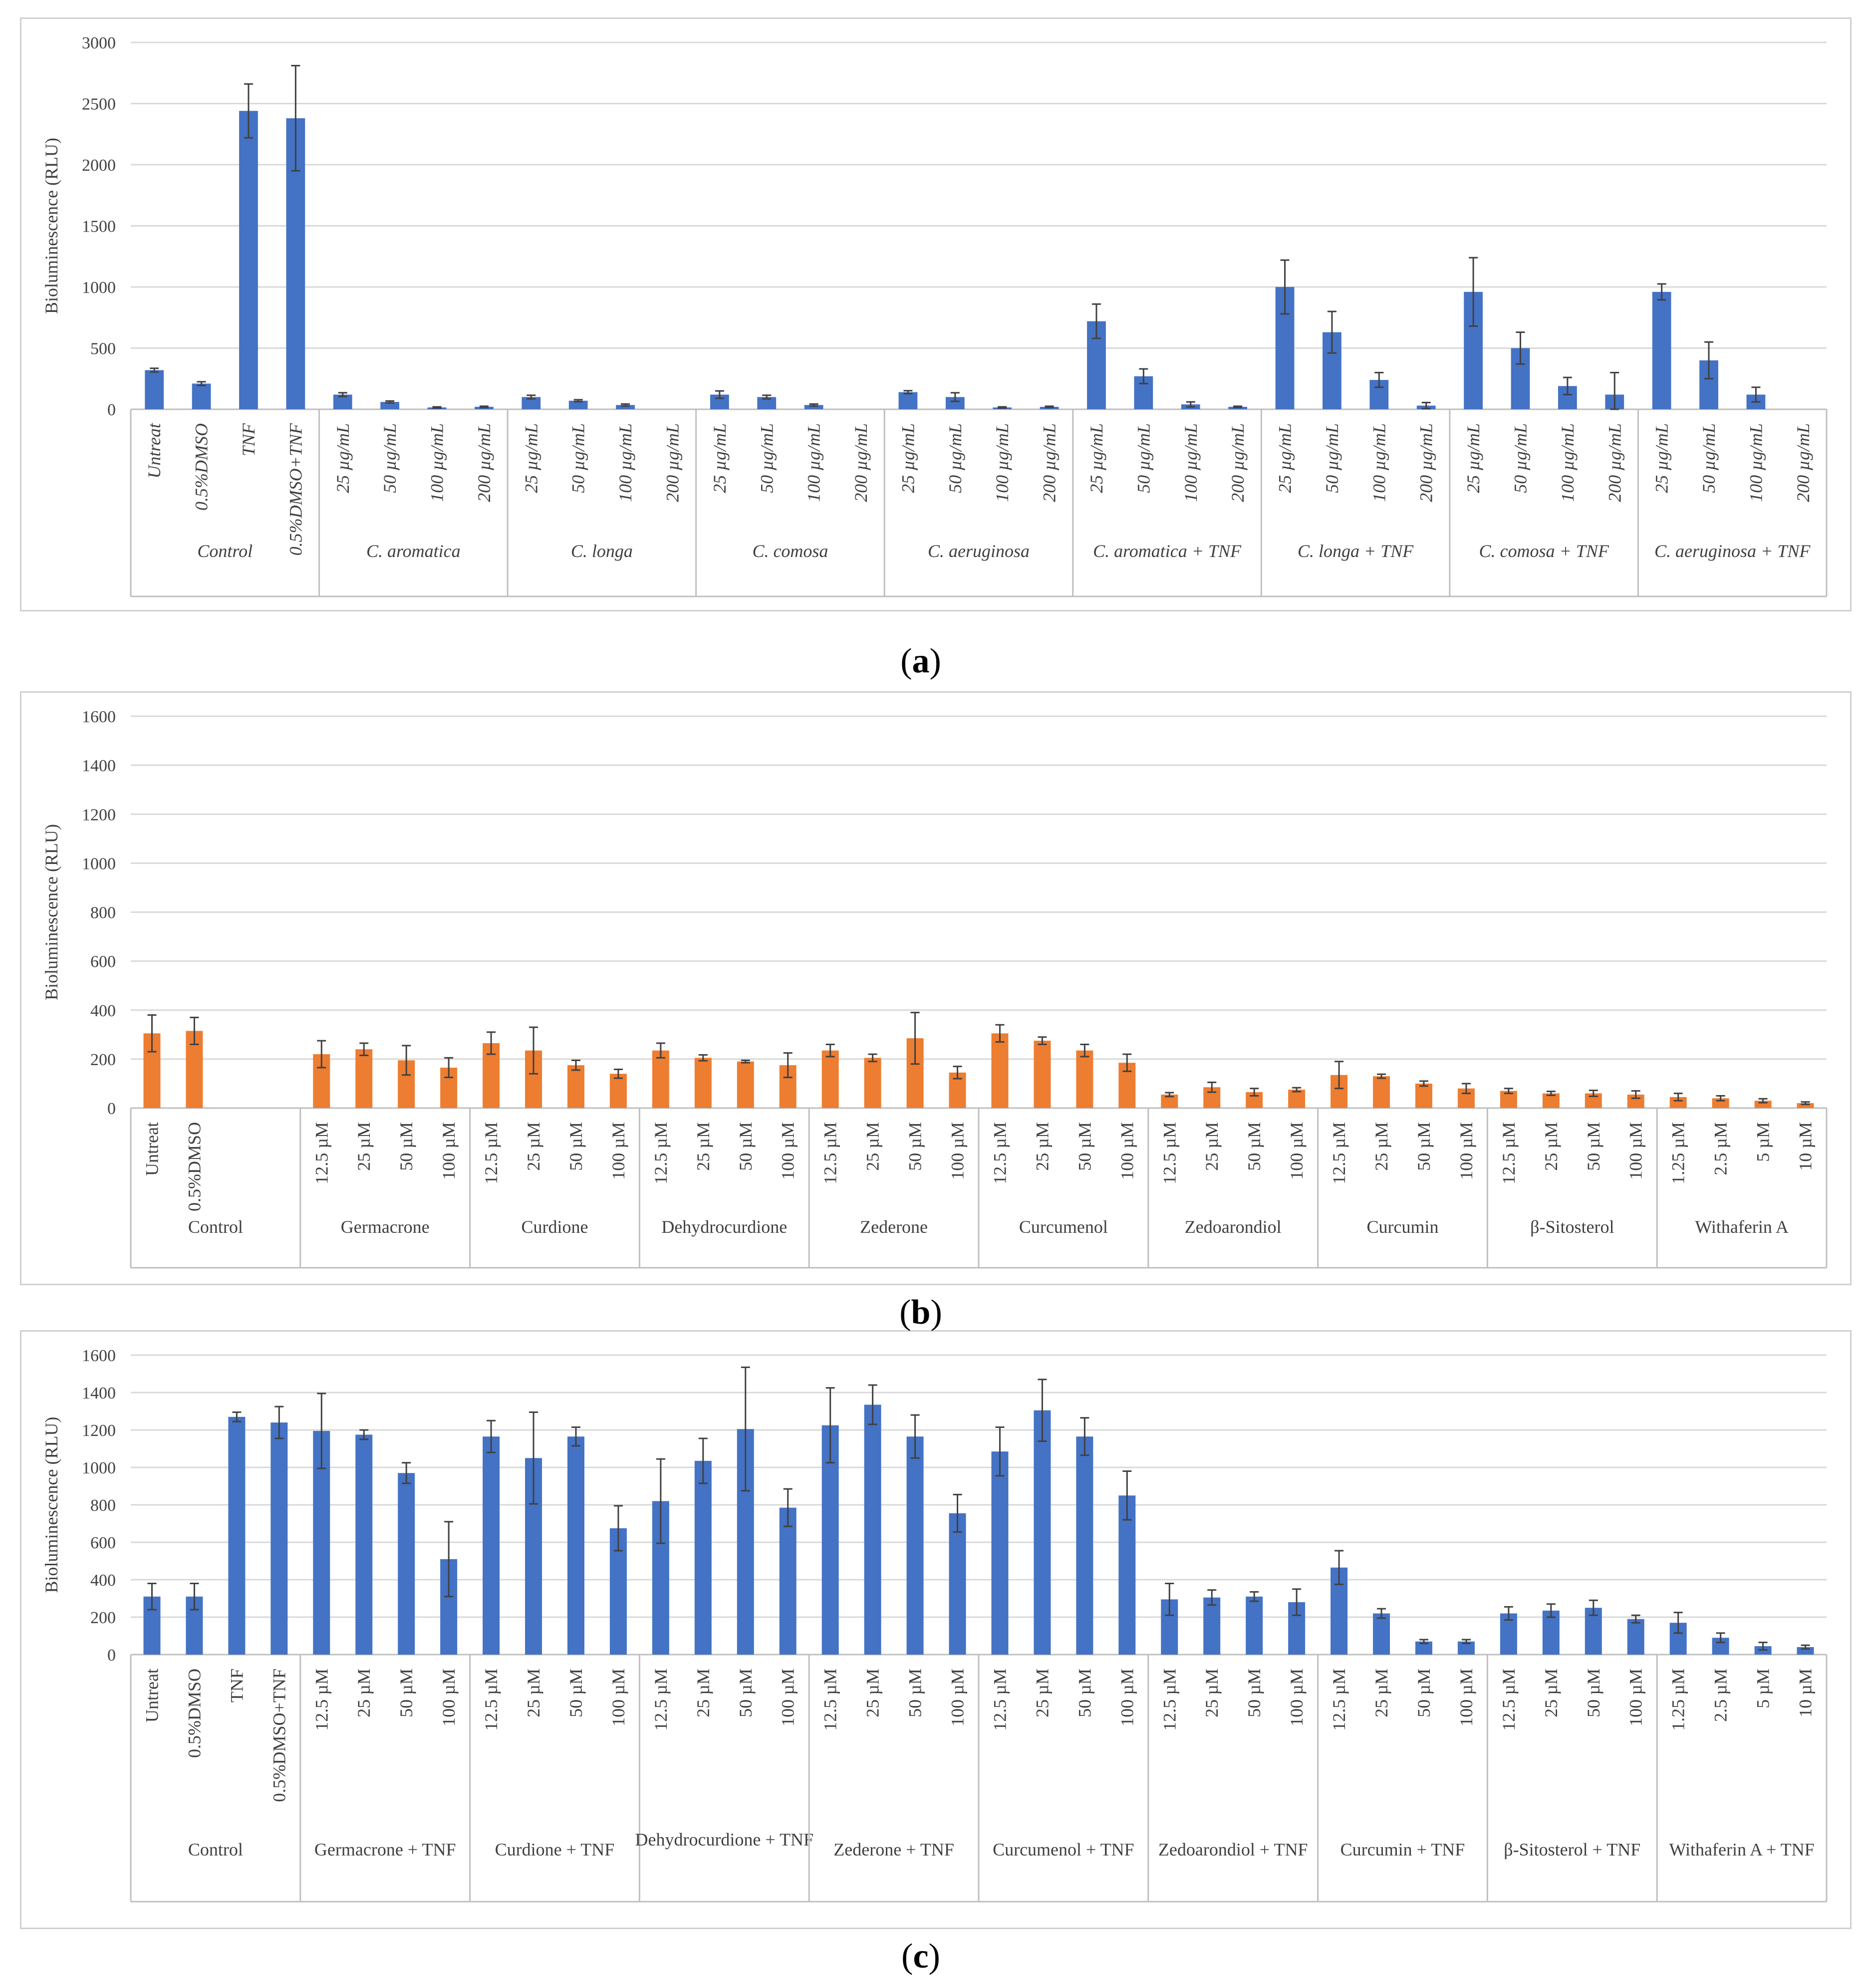 The width and height of the screenshot is (1871, 1988). I want to click on group-label: Zedoarondiol, so click(1233, 1227).